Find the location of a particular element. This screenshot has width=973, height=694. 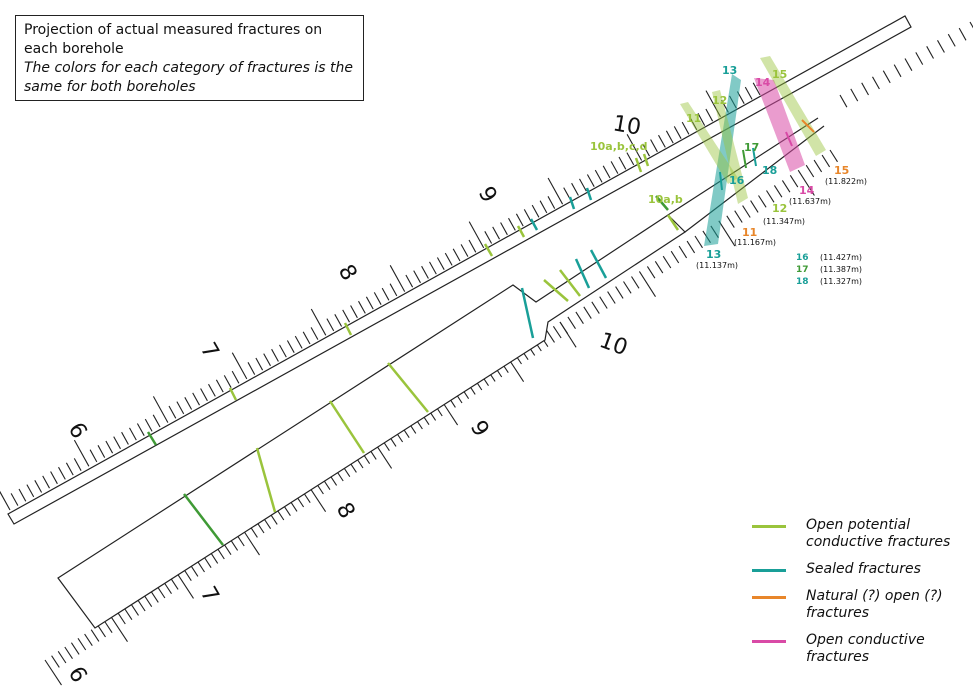

reading-id-12: 12 is located at coordinates (779, 208).